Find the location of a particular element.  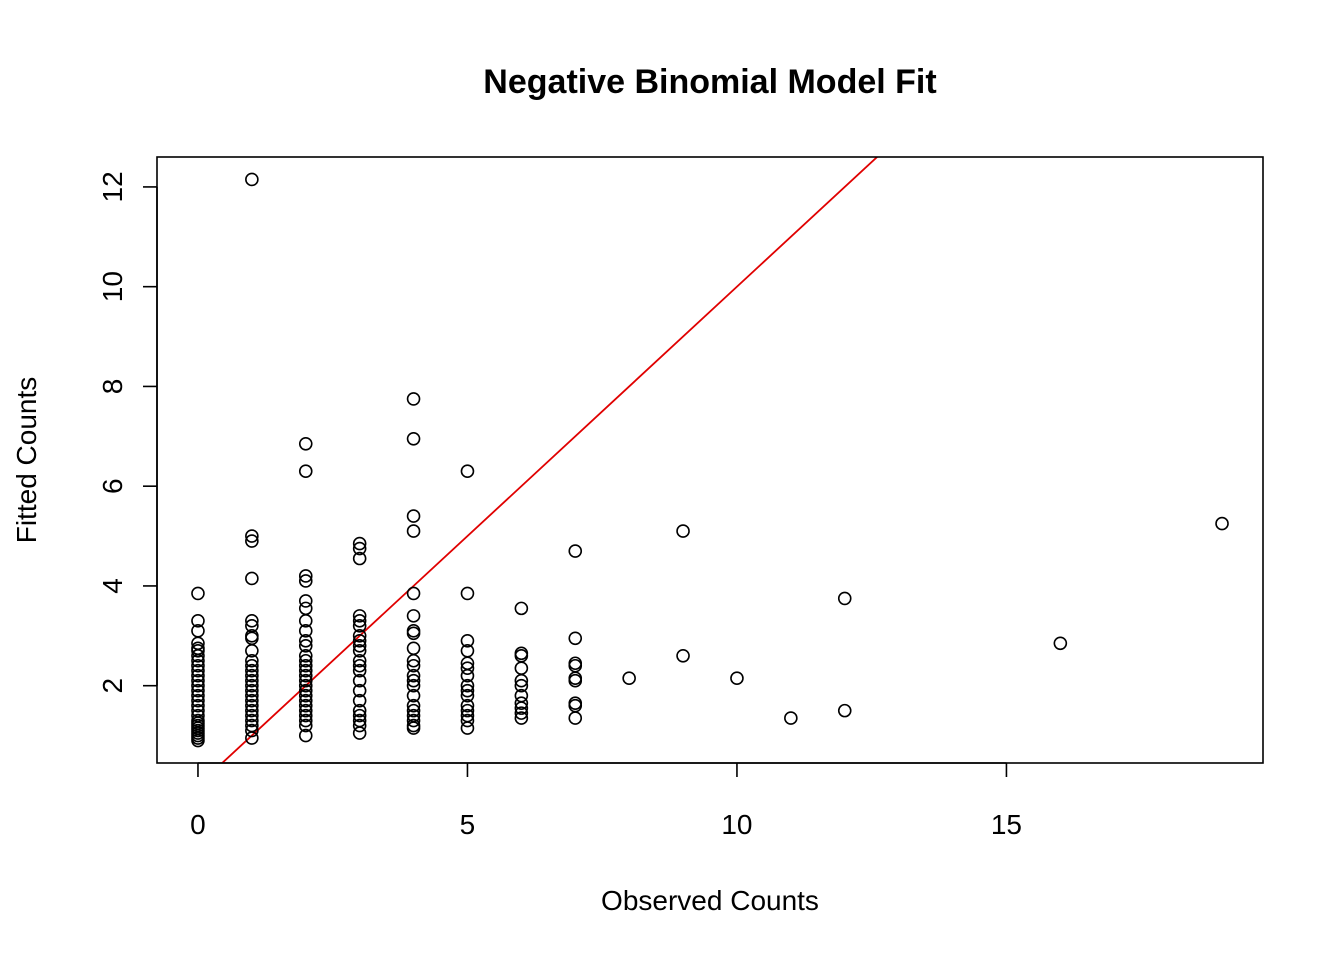

y-tick-label: 12 is located at coordinates (112, 186).